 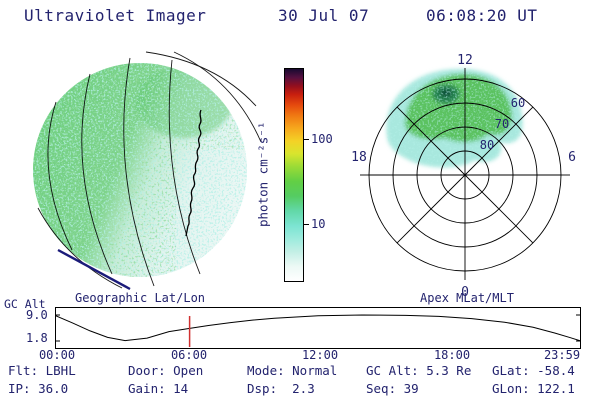 I want to click on status-seq: Seq: 39, so click(x=392, y=388).